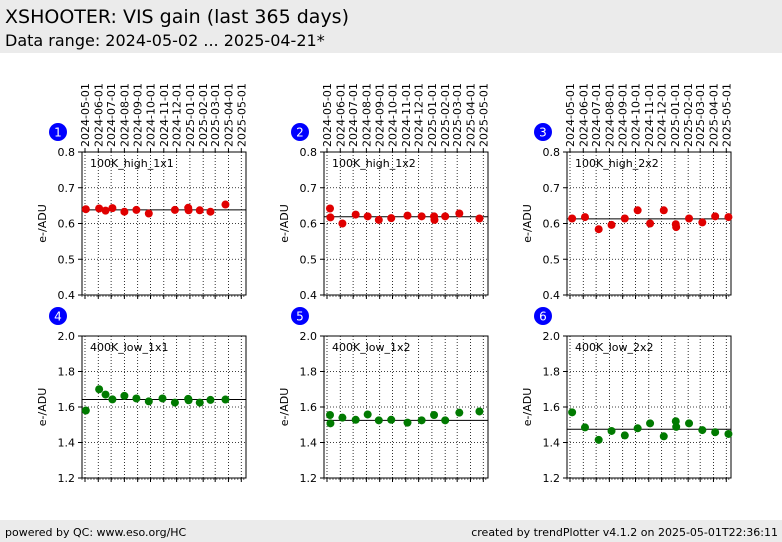 This screenshot has width=782, height=542. I want to click on panel-label: 100K_high_1x1, so click(132, 163).